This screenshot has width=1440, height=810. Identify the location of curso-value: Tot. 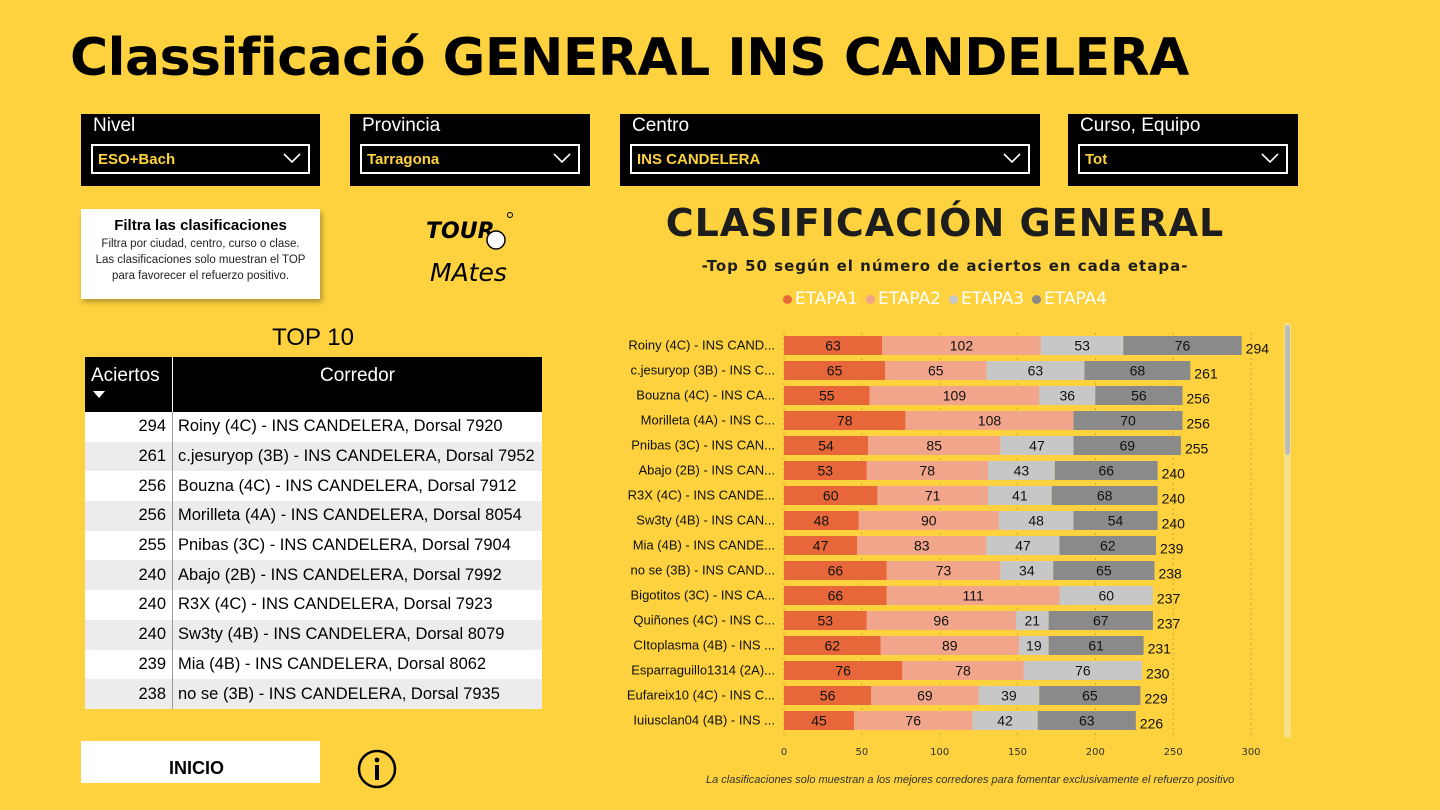
(1096, 159).